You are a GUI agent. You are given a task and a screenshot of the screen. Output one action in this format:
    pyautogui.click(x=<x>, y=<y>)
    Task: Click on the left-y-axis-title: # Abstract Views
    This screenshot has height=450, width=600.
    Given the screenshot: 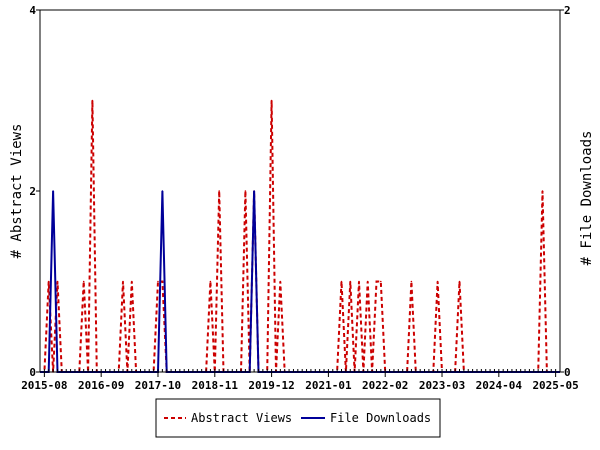 What is the action you would take?
    pyautogui.click(x=17, y=191)
    